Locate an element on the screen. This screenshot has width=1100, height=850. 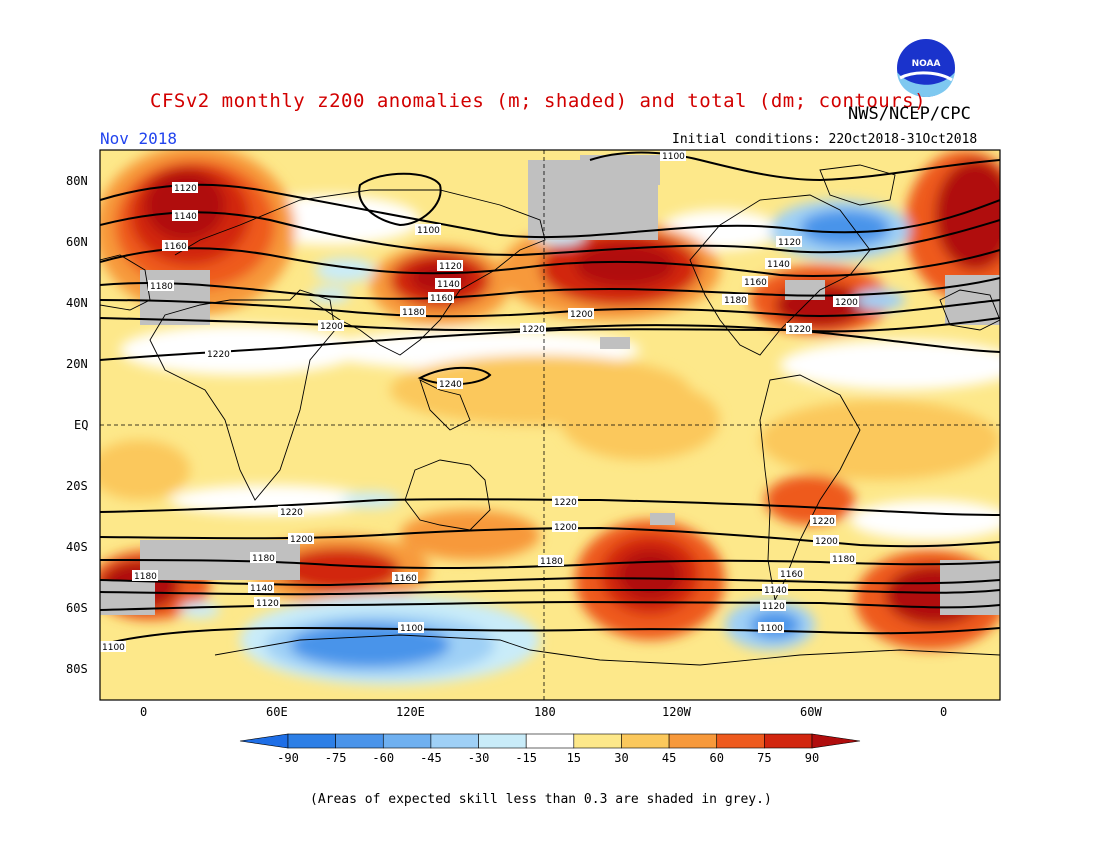
lat-label: 40S is located at coordinates (77, 547).